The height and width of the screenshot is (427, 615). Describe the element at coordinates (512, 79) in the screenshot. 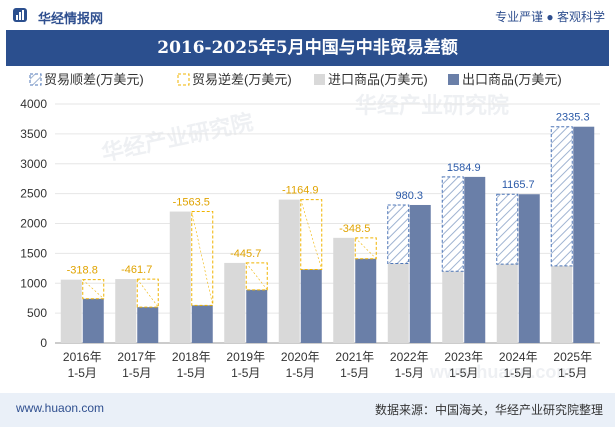

I see `legend-label: 出口商品(万美元)` at that location.